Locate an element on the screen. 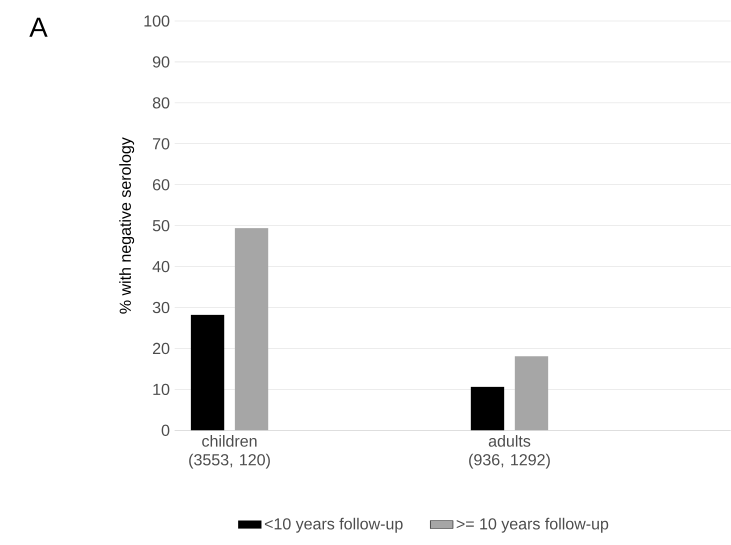  y-tick-label: 0 is located at coordinates (166, 430).